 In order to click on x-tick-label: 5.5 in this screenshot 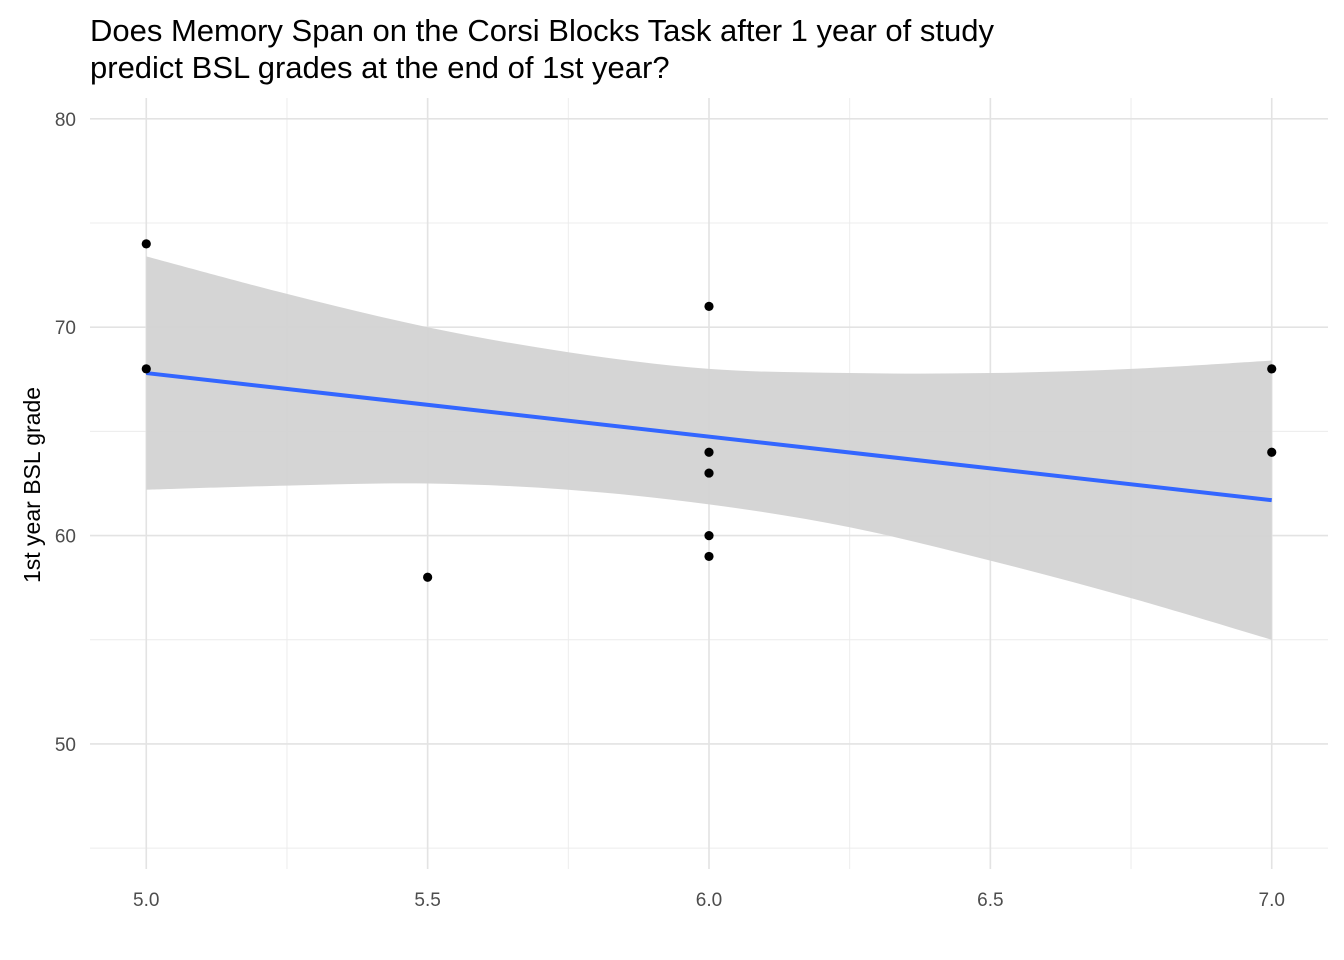, I will do `click(427, 900)`.